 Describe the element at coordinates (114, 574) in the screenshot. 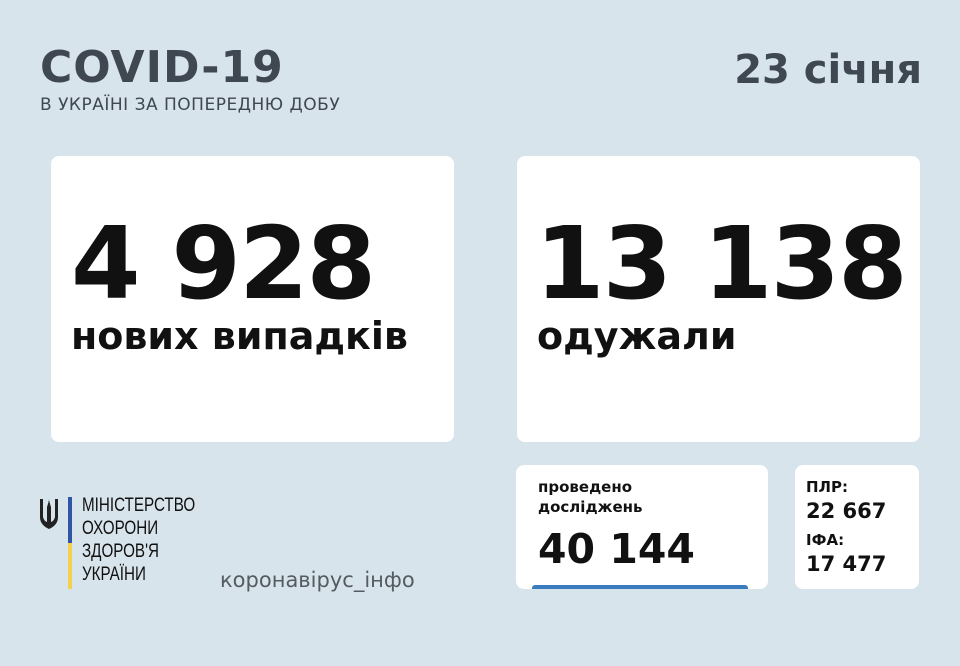

I see `ministry-line: УКРАЇНИ` at that location.